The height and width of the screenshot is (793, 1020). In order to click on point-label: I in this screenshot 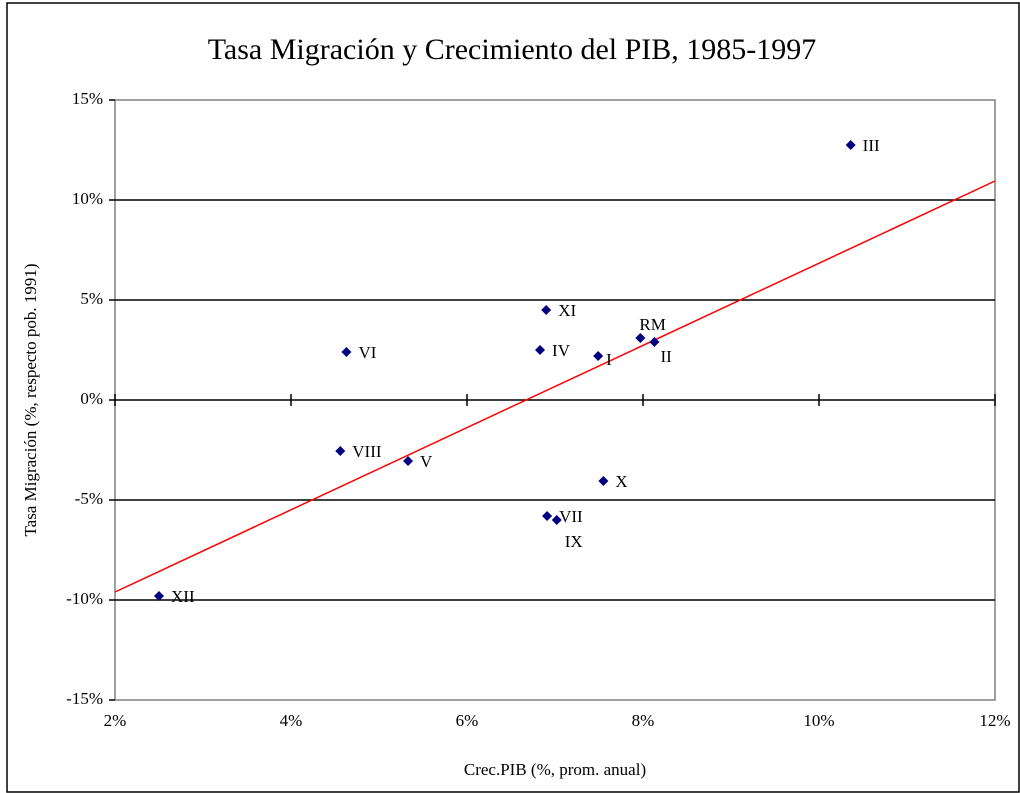, I will do `click(609, 359)`.